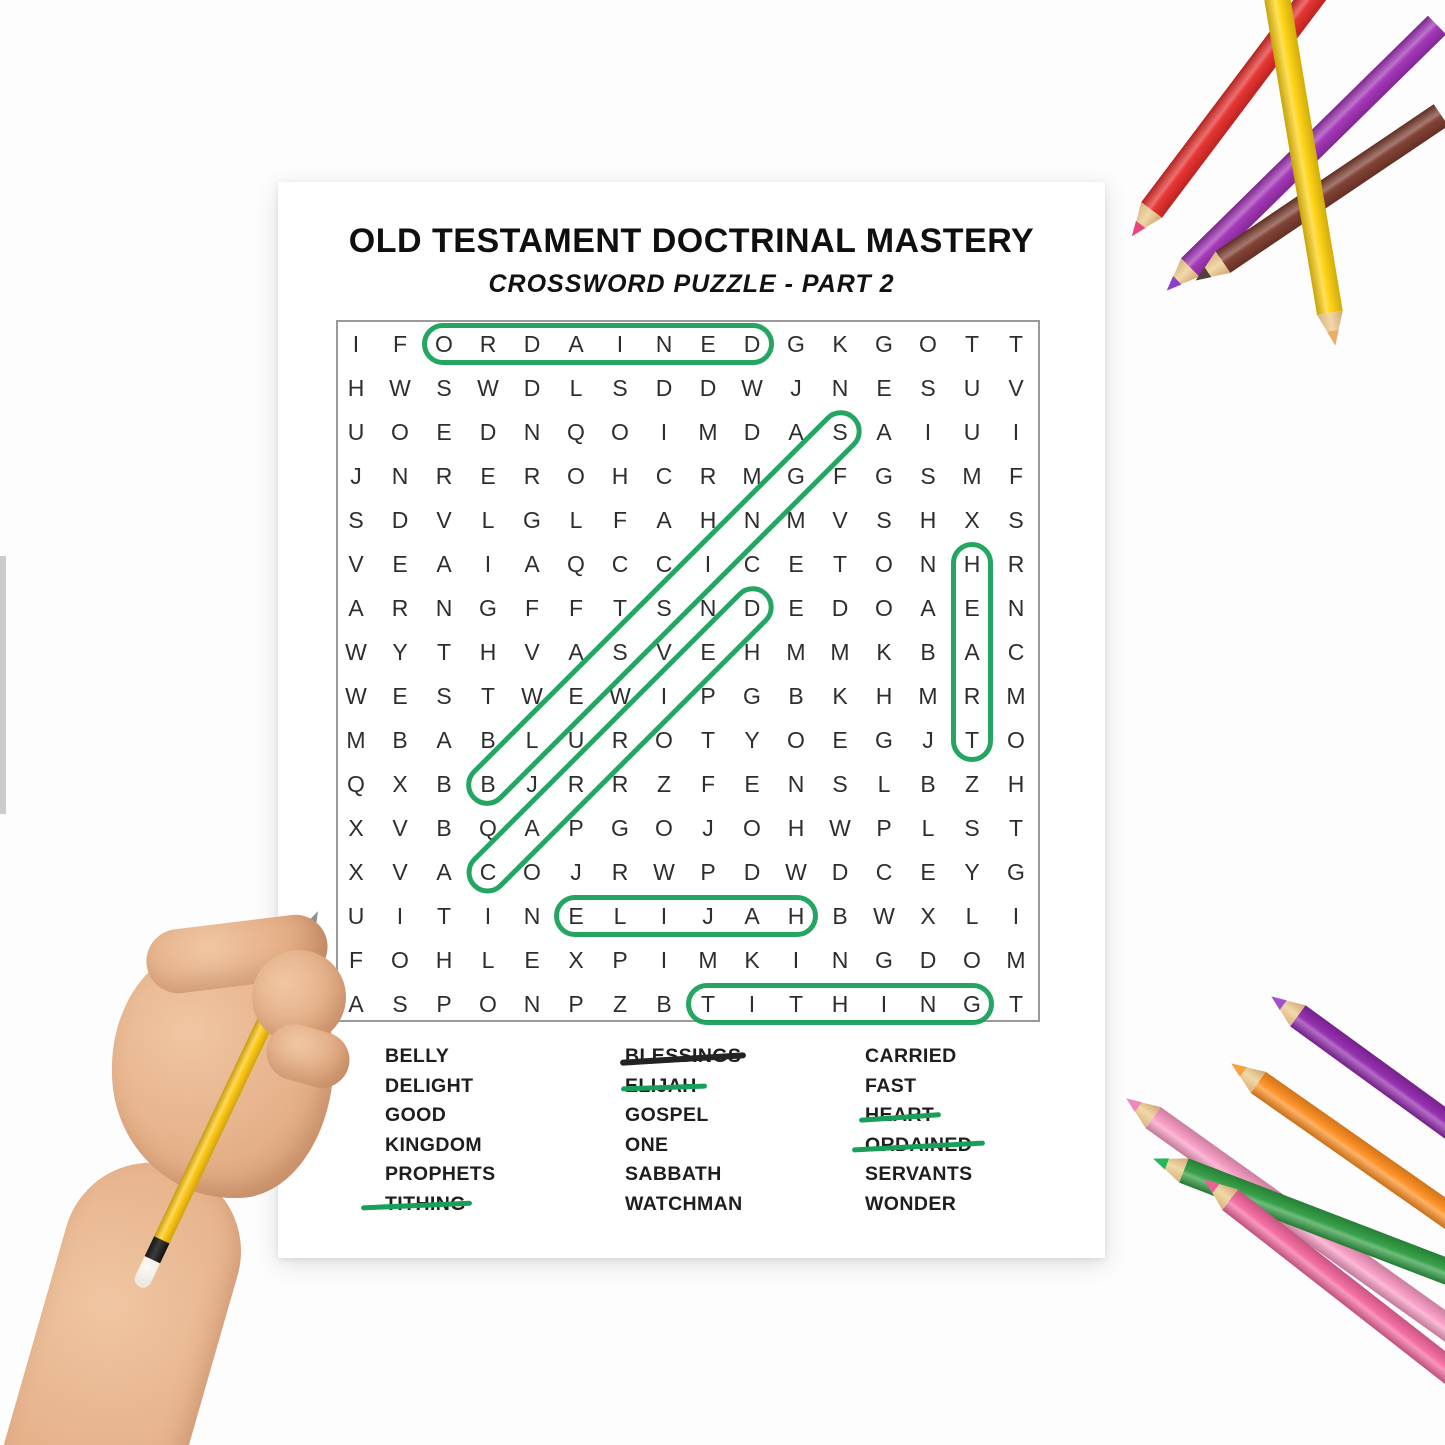 This screenshot has height=1445, width=1445. Describe the element at coordinates (444, 783) in the screenshot. I see `grid-cell: B` at that location.